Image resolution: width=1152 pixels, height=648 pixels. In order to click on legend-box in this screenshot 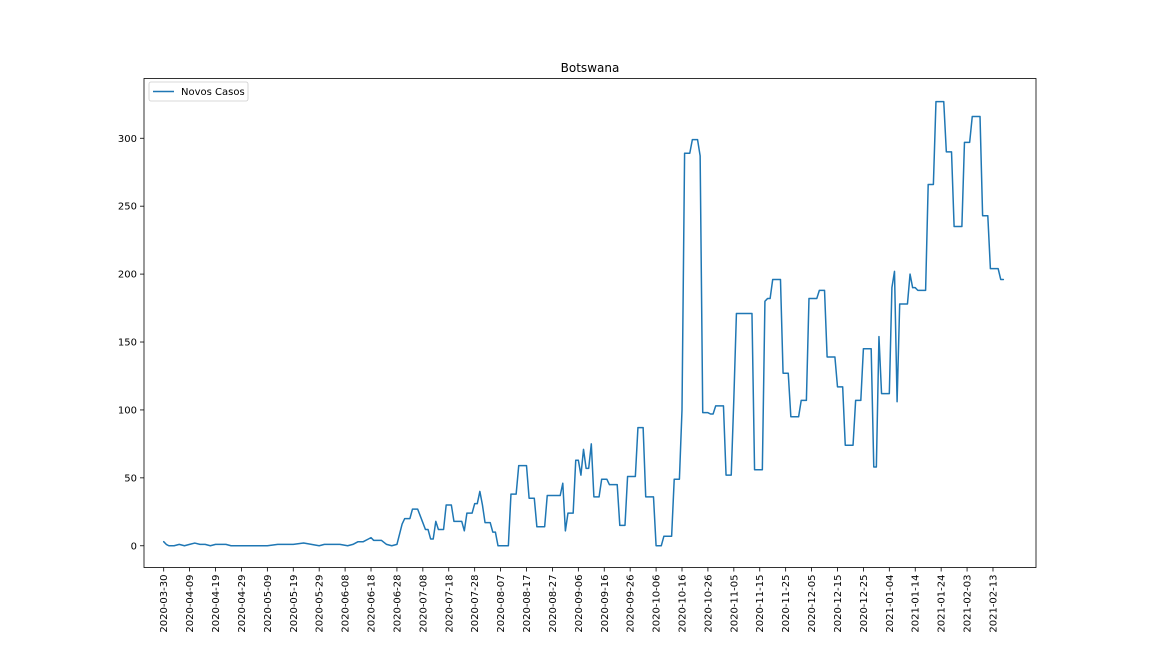, I will do `click(198, 91)`.